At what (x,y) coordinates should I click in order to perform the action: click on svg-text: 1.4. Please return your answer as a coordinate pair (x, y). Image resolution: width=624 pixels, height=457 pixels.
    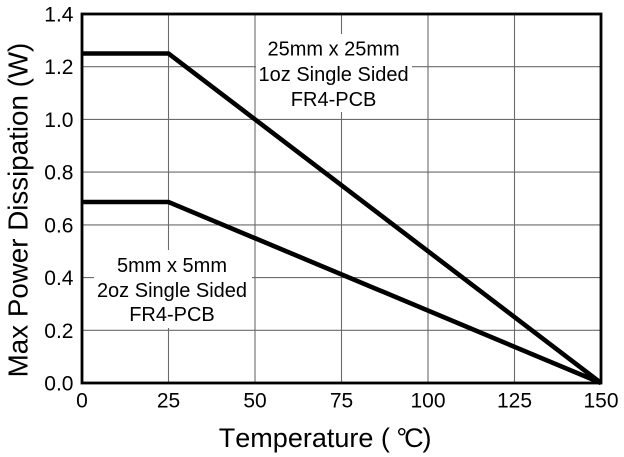
    Looking at the image, I should click on (59, 15).